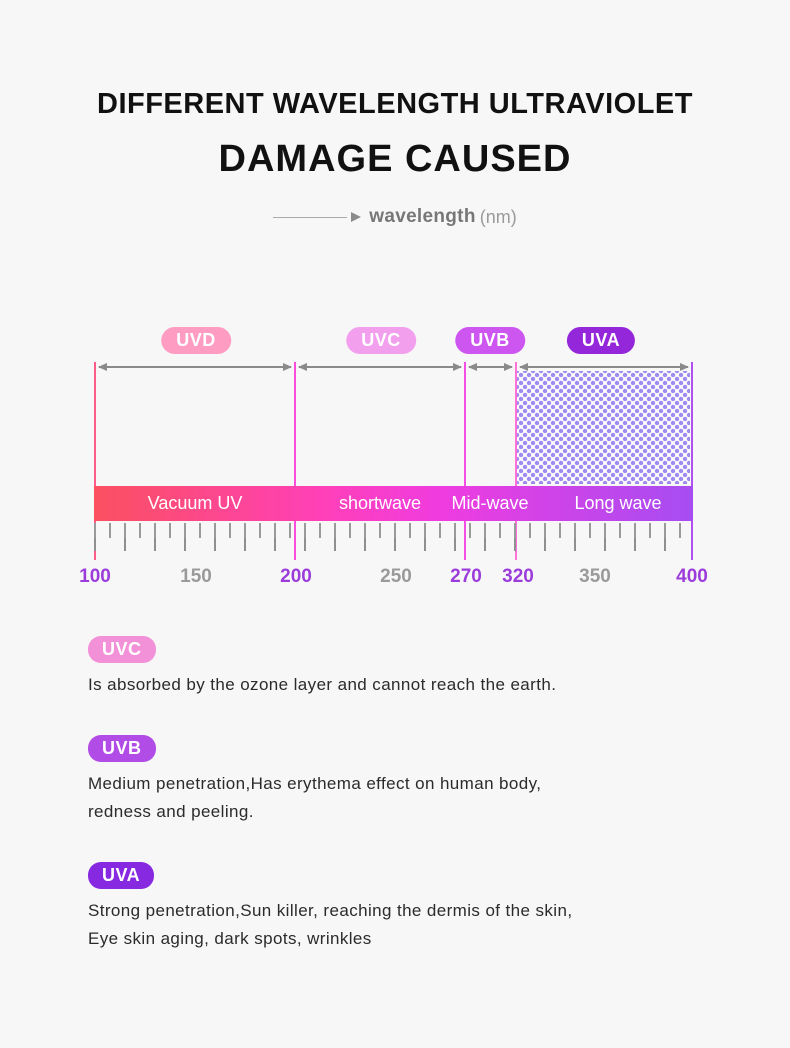 This screenshot has width=790, height=1048. What do you see at coordinates (422, 216) in the screenshot?
I see `wavelength-word: wavelength` at bounding box center [422, 216].